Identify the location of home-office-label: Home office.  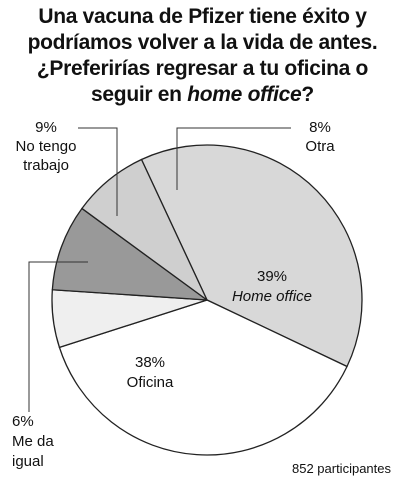
(272, 296).